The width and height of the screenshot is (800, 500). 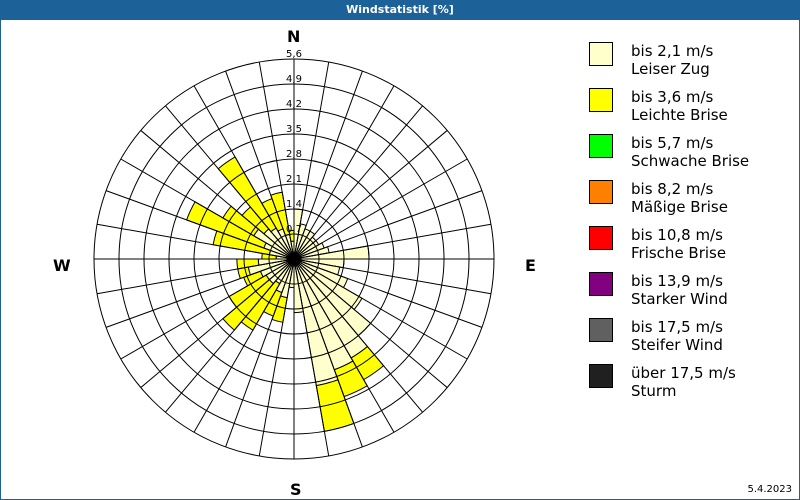 What do you see at coordinates (690, 161) in the screenshot?
I see `legend-label: Schwache Brise` at bounding box center [690, 161].